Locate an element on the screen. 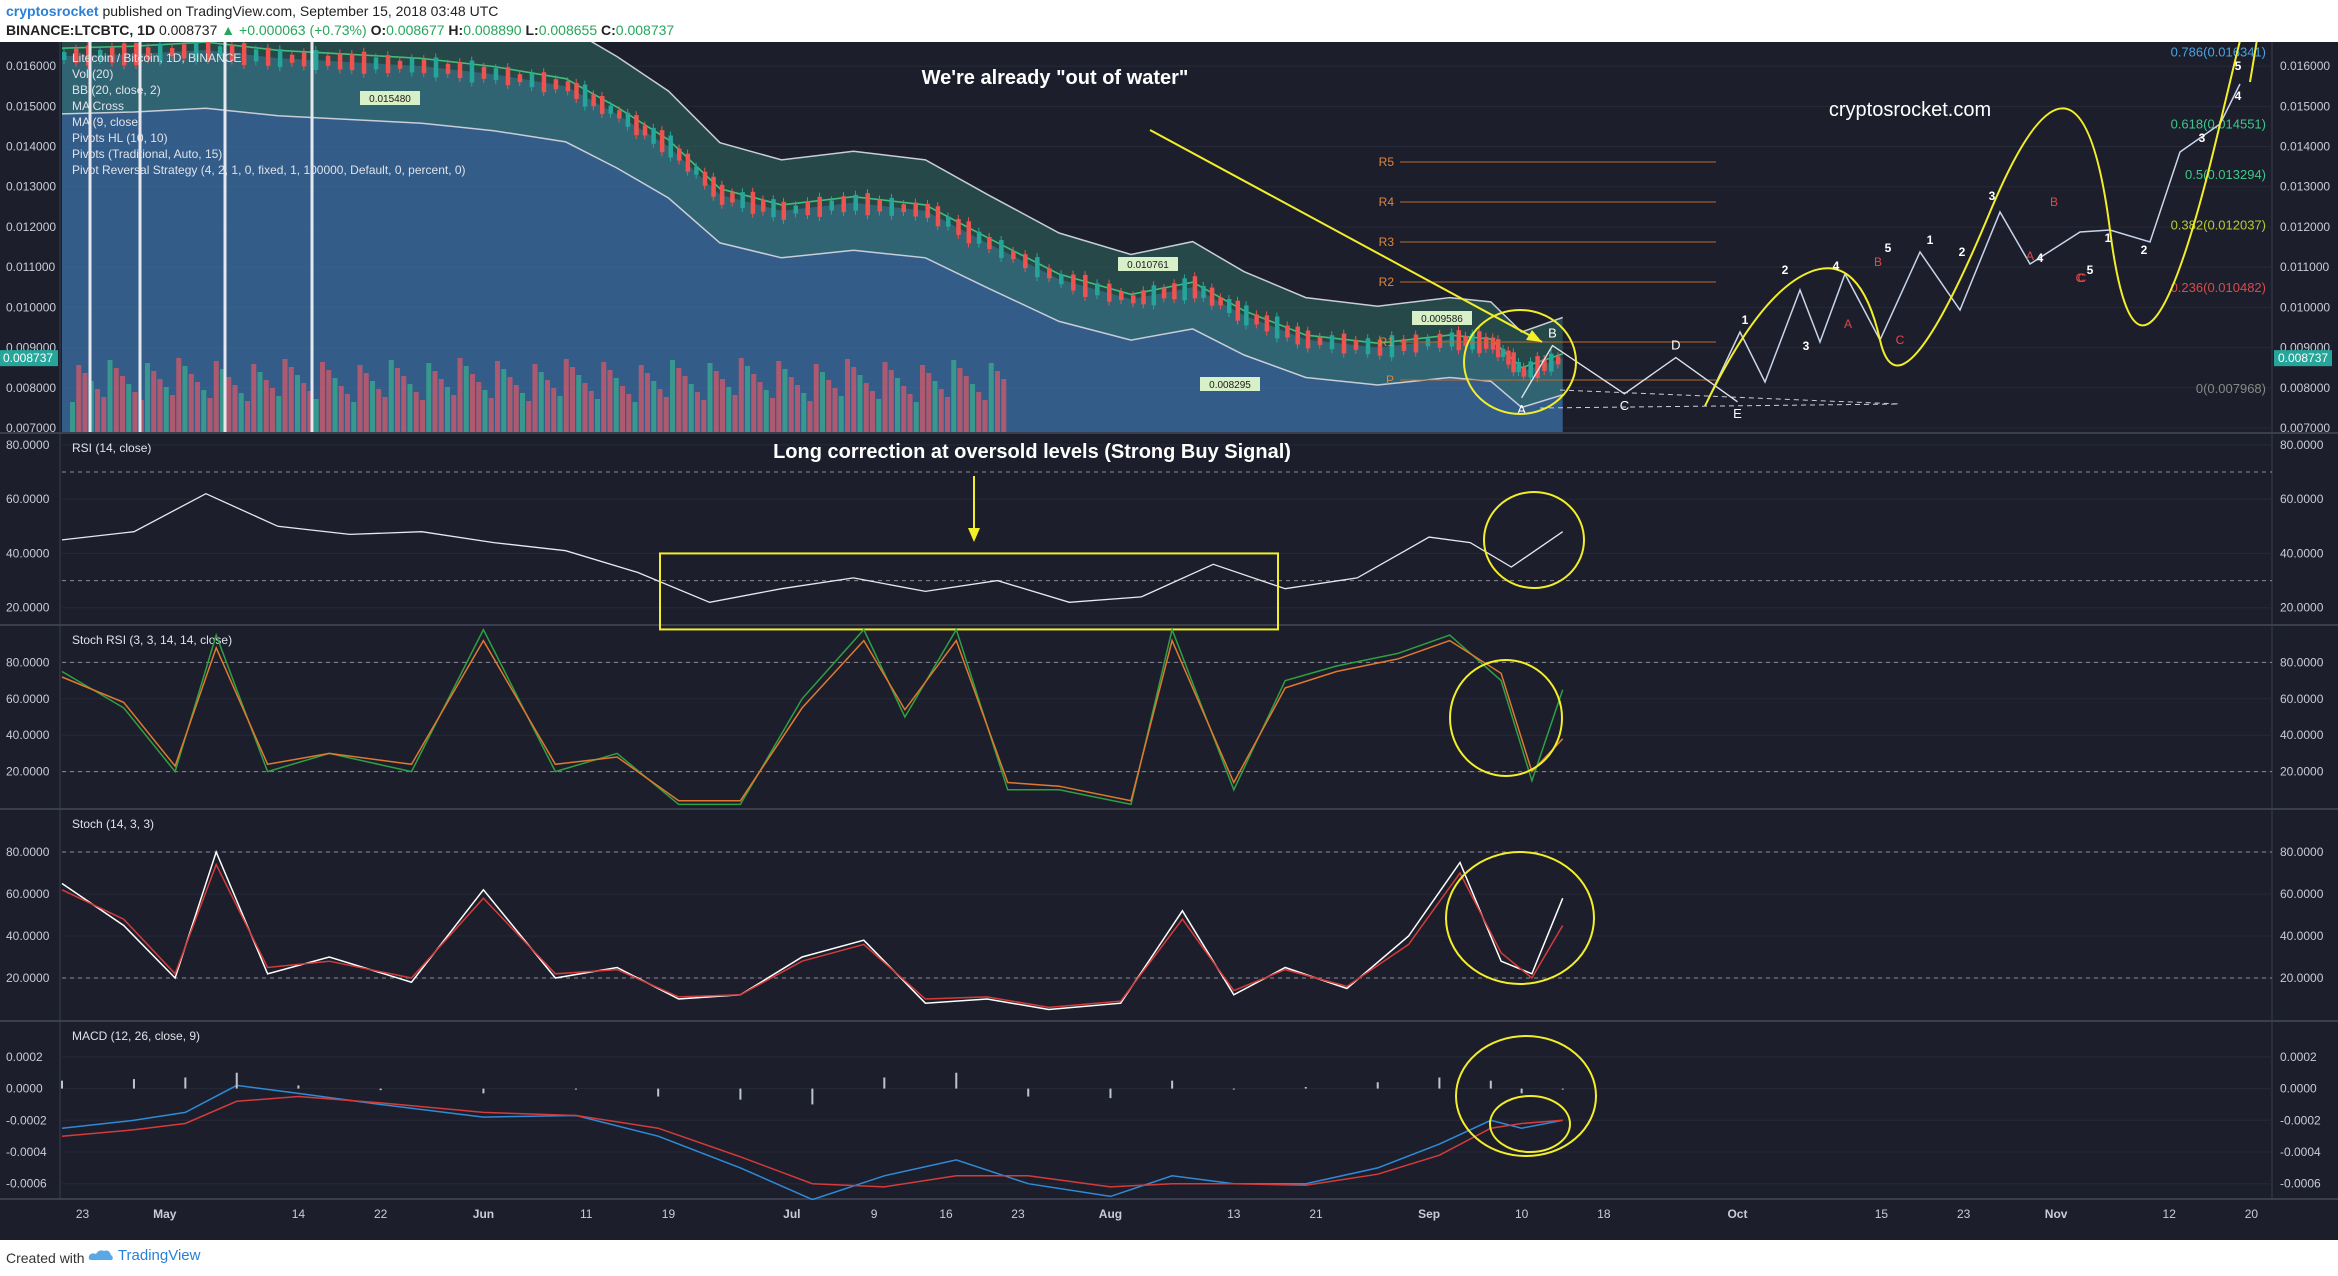 The height and width of the screenshot is (1276, 2338). x-tick-label: 10 is located at coordinates (1522, 1214).